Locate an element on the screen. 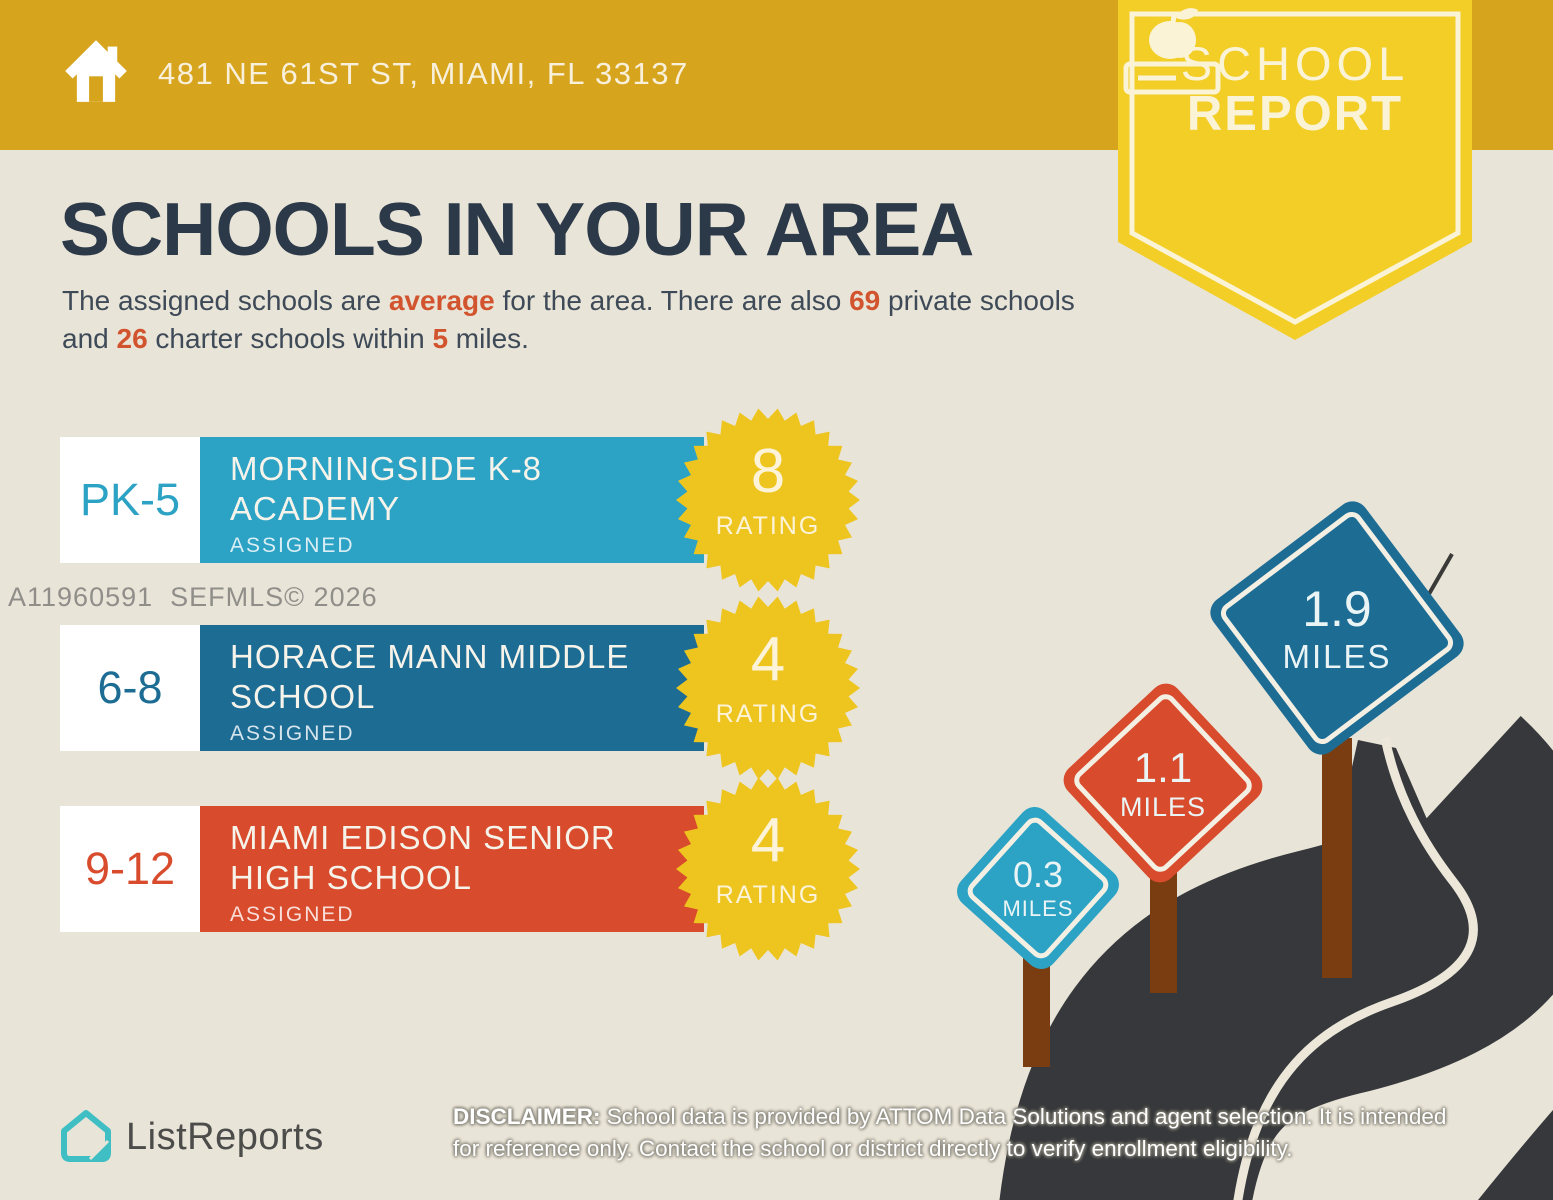  school-name: HORACE MANN MIDDLE SCHOOL is located at coordinates (430, 676).